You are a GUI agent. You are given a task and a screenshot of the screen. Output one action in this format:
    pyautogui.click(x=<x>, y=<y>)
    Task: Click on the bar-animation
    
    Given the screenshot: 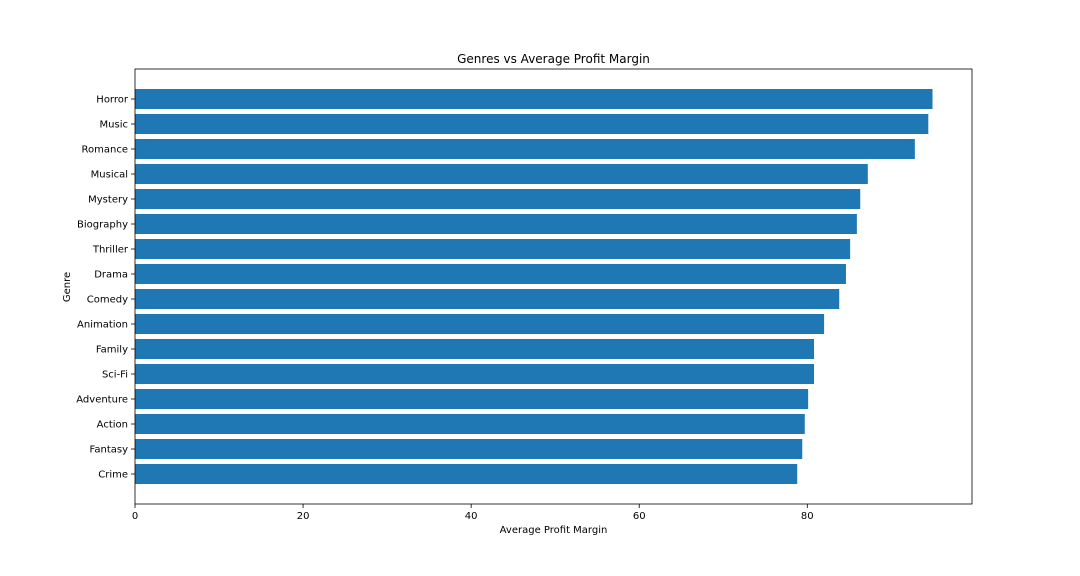 What is the action you would take?
    pyautogui.click(x=480, y=324)
    